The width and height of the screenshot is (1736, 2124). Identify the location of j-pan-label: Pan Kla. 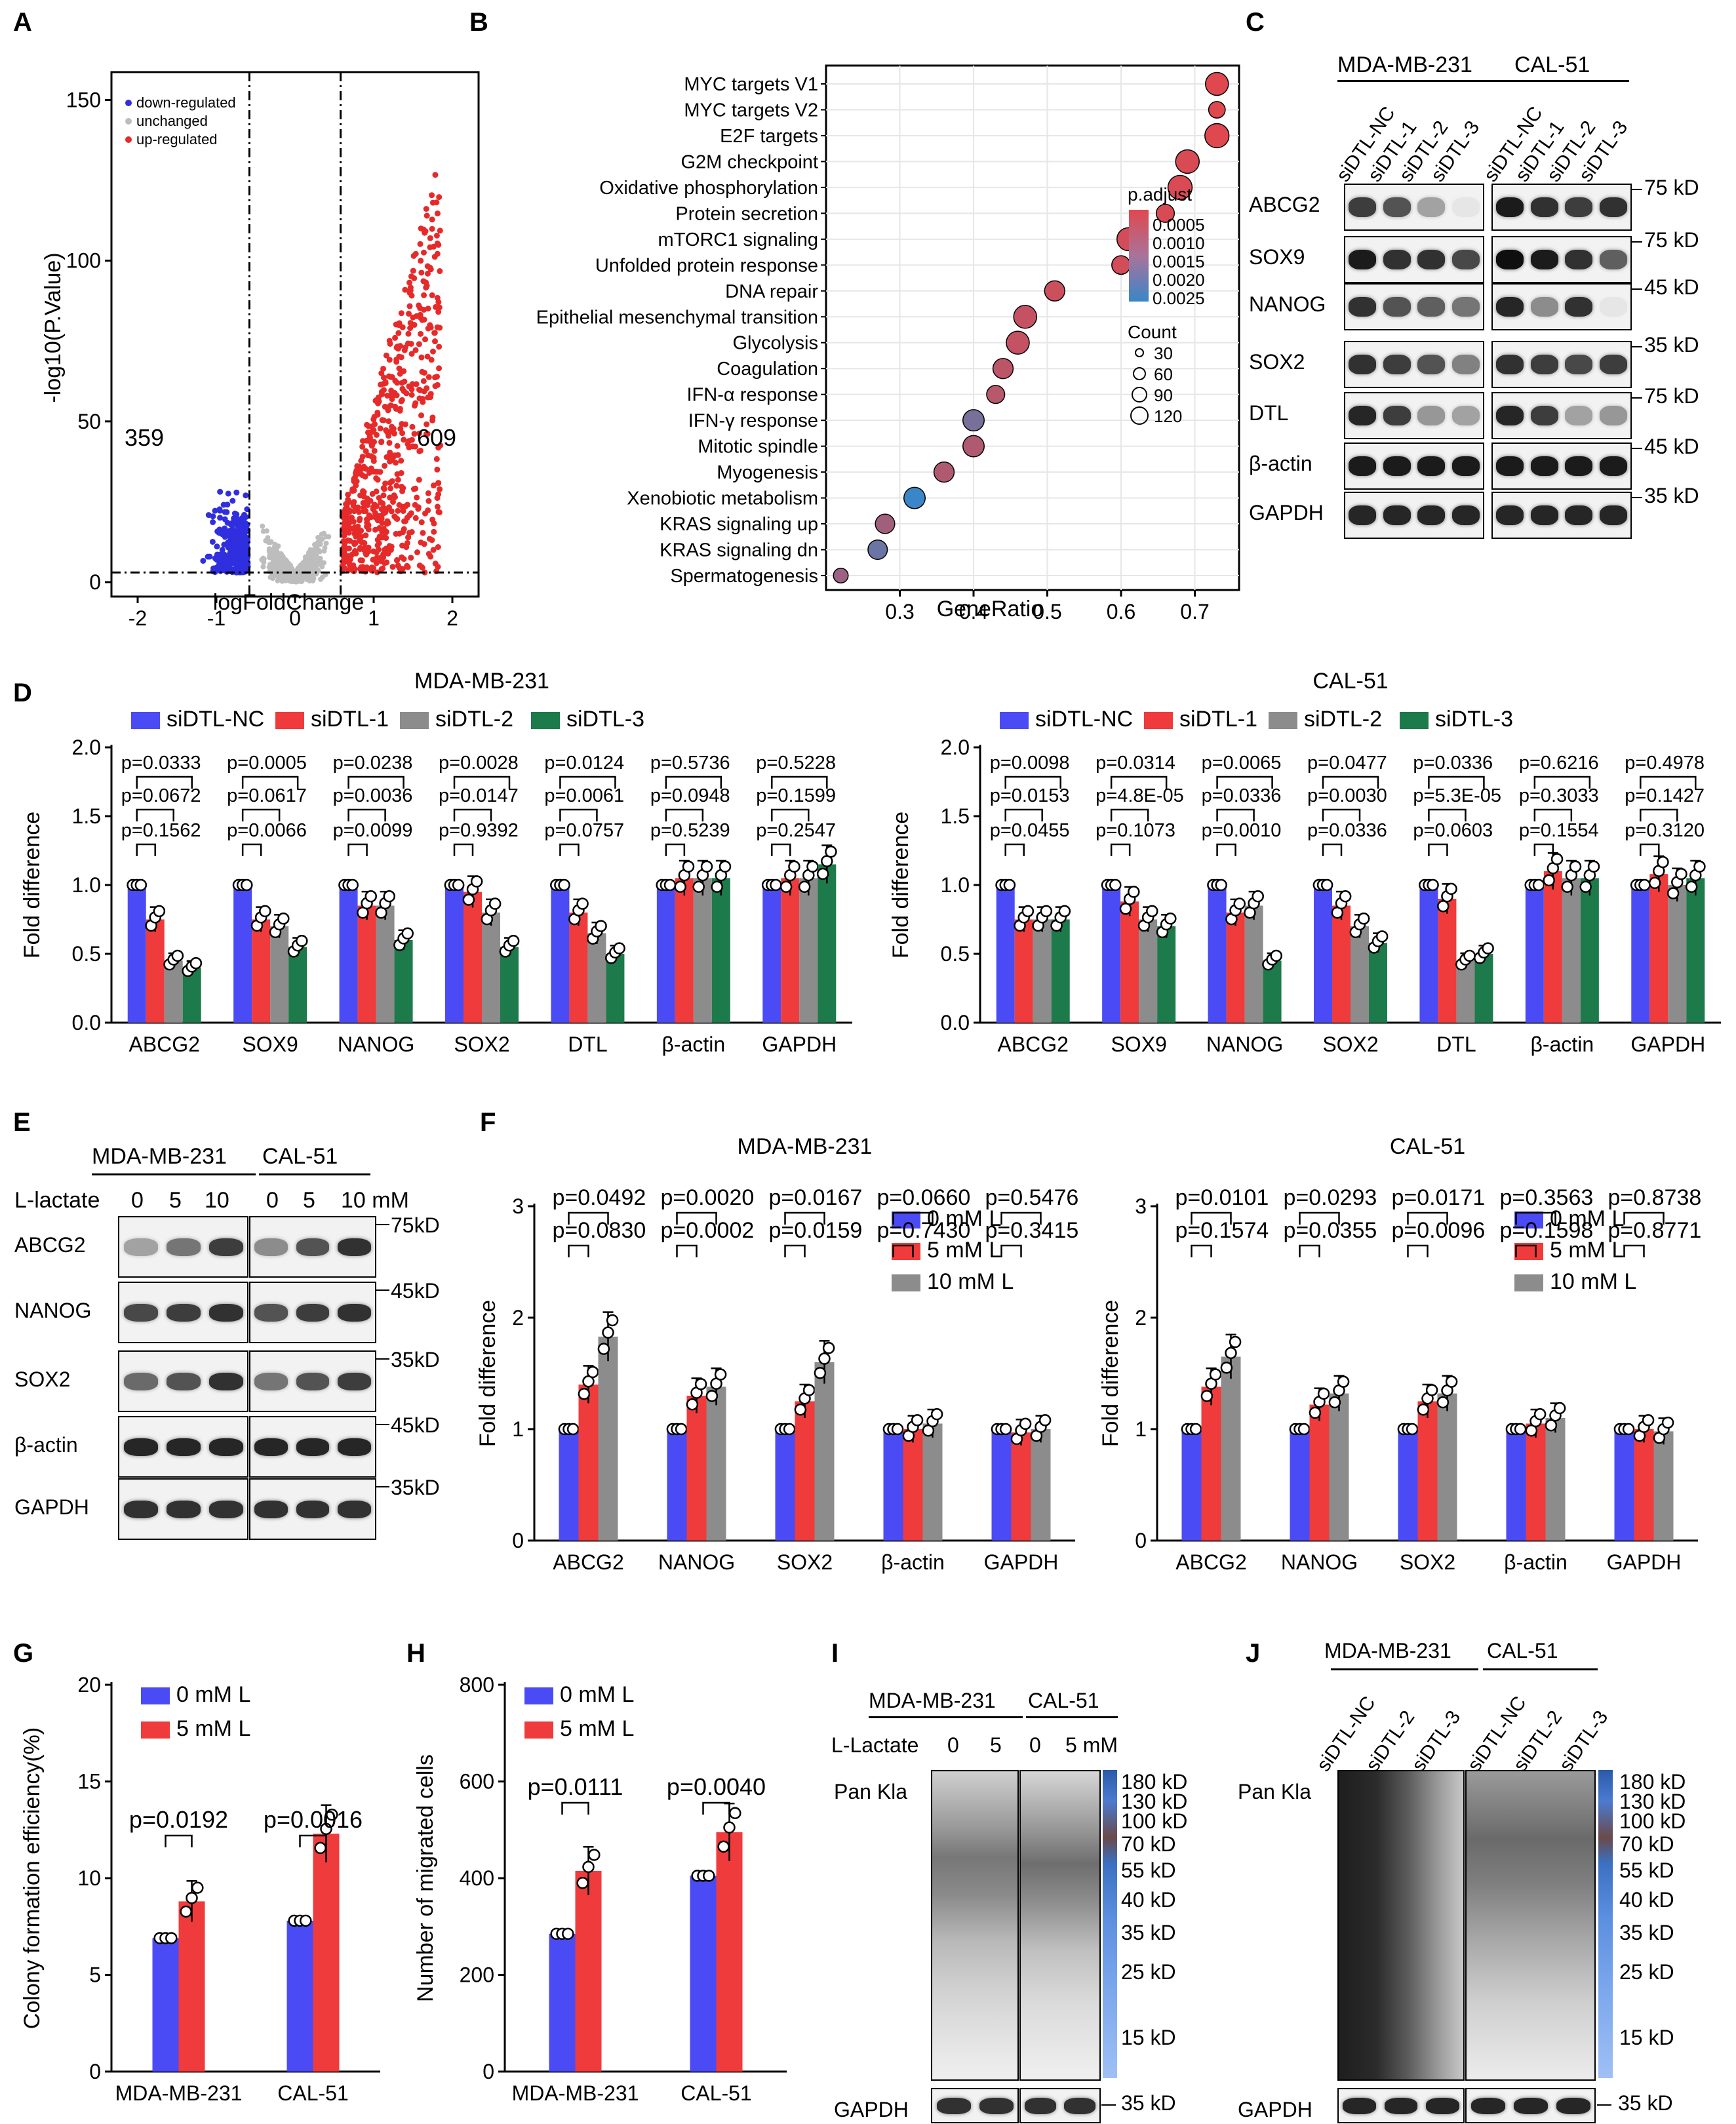
(1275, 1791).